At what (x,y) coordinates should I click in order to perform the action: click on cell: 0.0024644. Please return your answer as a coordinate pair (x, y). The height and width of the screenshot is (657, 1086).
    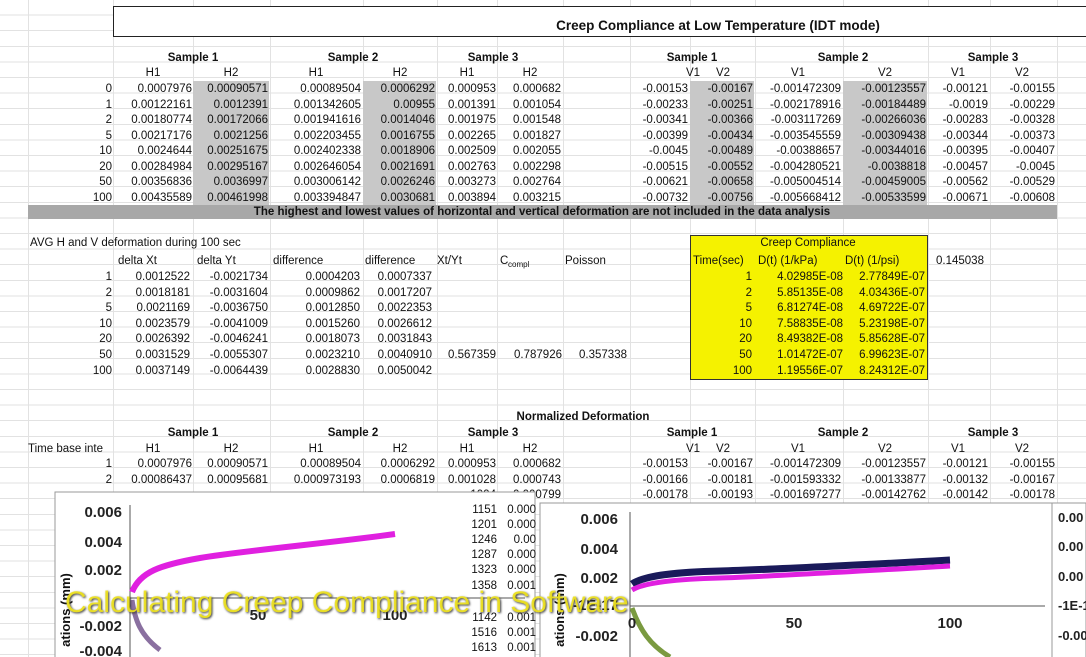
    Looking at the image, I should click on (164, 151).